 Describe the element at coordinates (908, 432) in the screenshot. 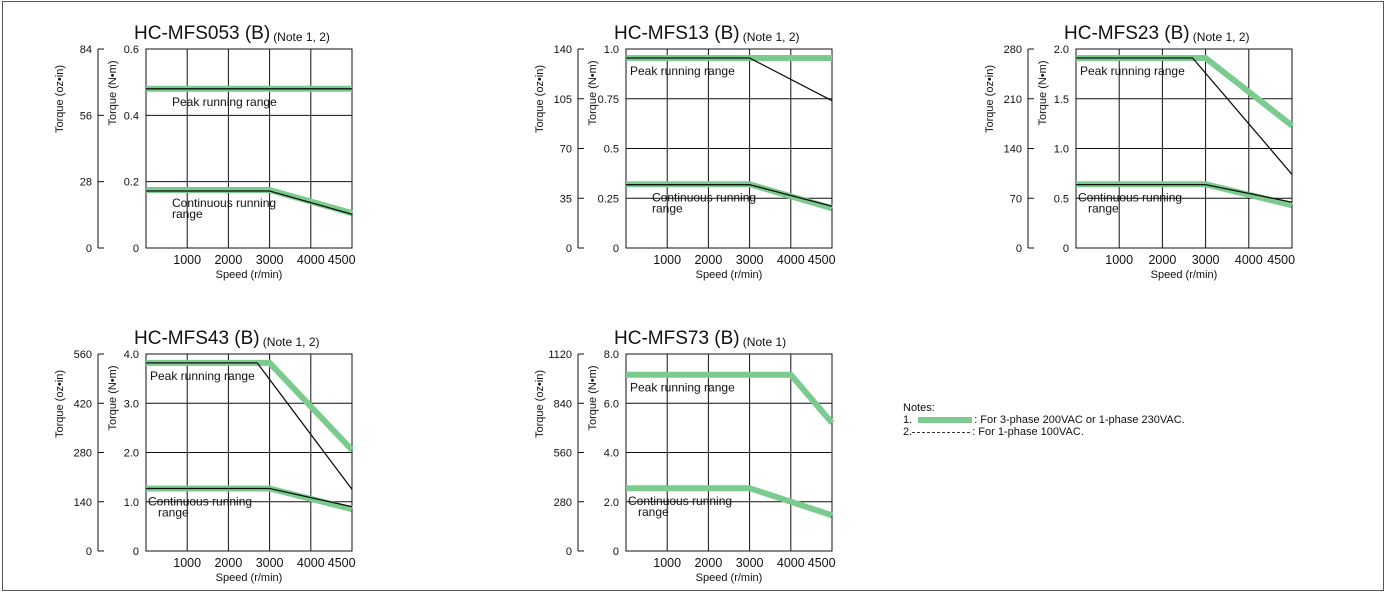

I see `note-2-number: 2.` at that location.